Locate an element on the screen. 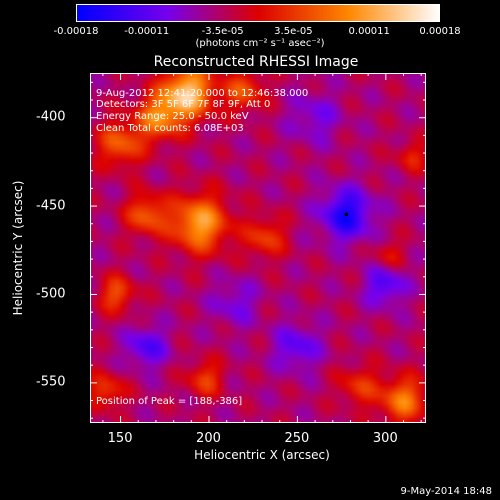 Image resolution: width=500 pixels, height=500 pixels. x-axis-label: Heliocentric X (arcsec) is located at coordinates (262, 455).